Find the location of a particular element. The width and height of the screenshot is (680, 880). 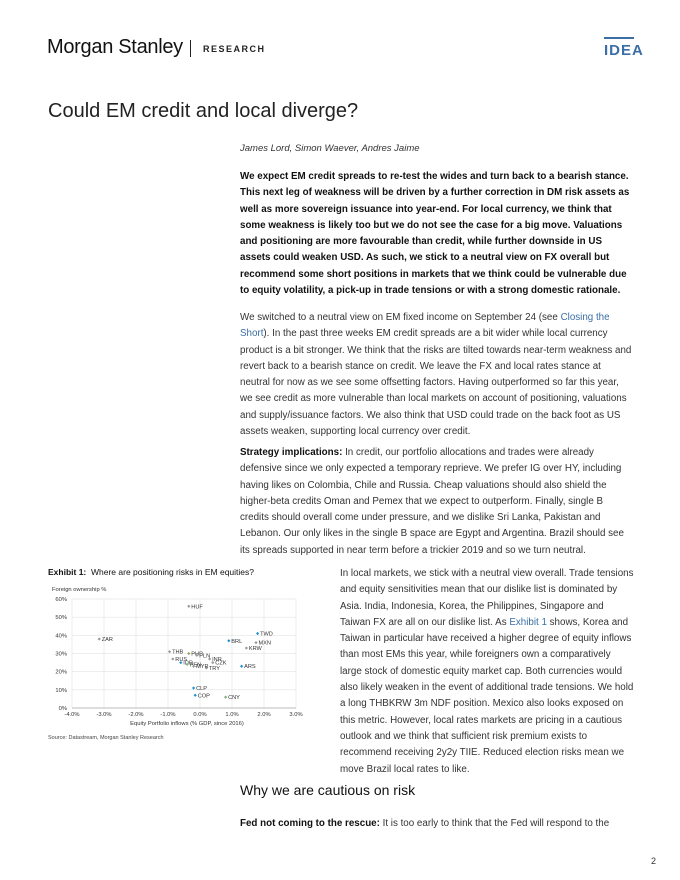

x-tick-label: -1.0% is located at coordinates (167, 715).